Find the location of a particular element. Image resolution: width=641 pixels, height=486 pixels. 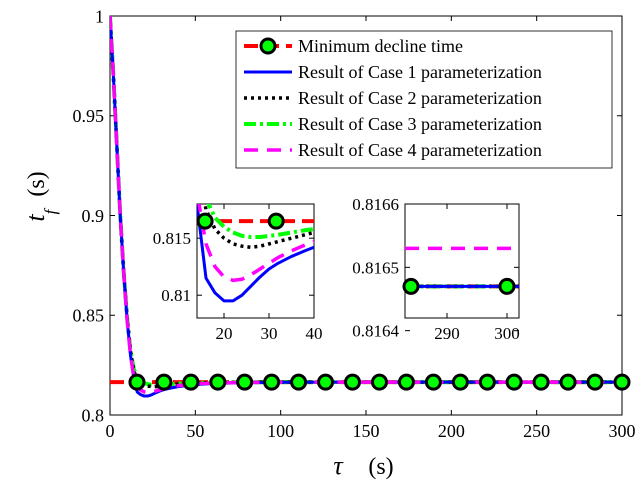

inset-left-plot-area is located at coordinates (255, 261).